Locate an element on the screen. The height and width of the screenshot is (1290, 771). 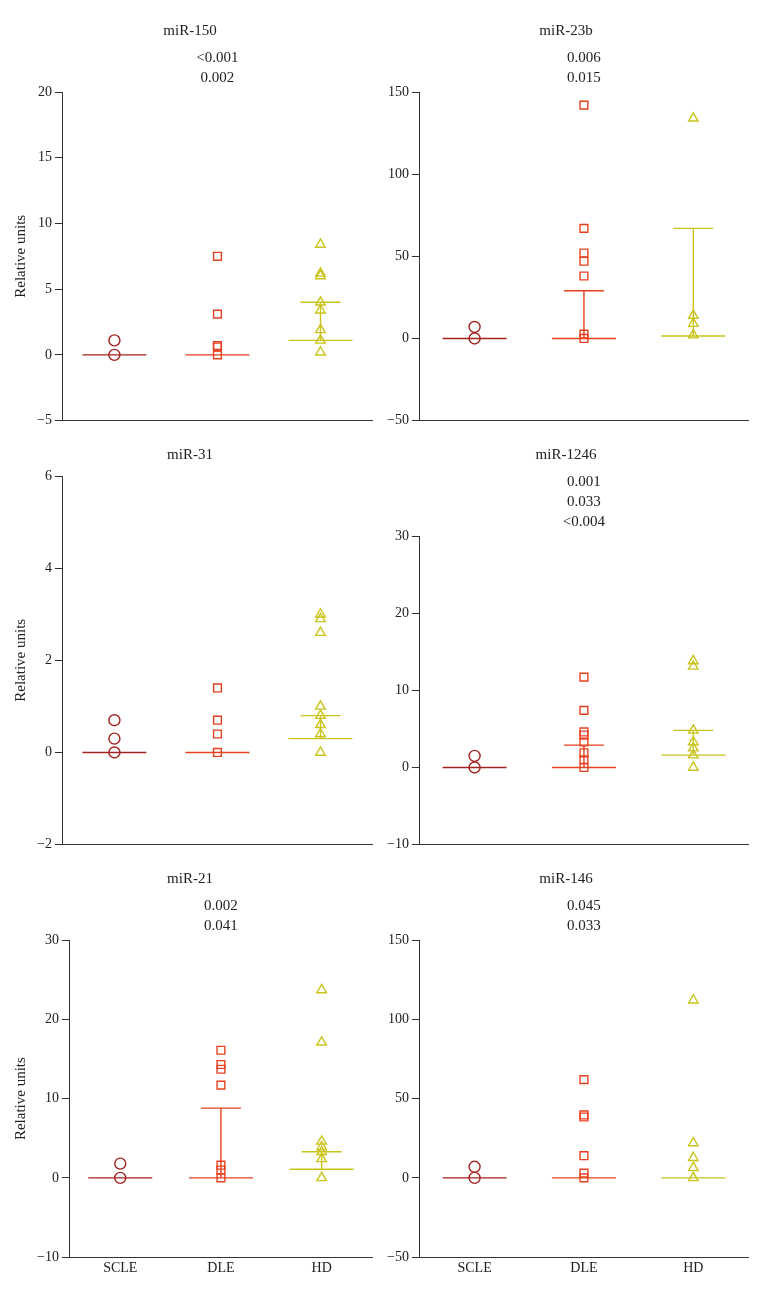
y-tick-label: −2 is located at coordinates (44, 844).